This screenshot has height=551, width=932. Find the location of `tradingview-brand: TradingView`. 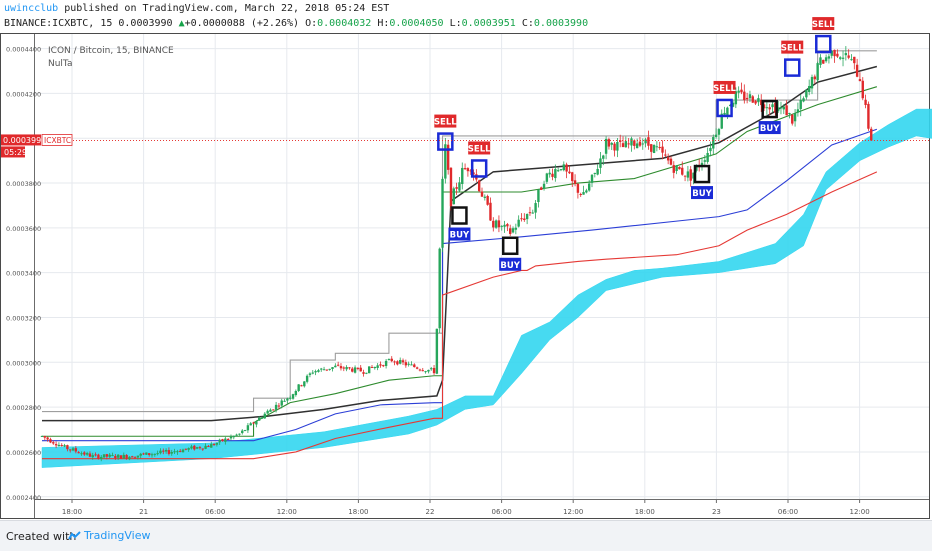

tradingview-brand: TradingView is located at coordinates (109, 535).